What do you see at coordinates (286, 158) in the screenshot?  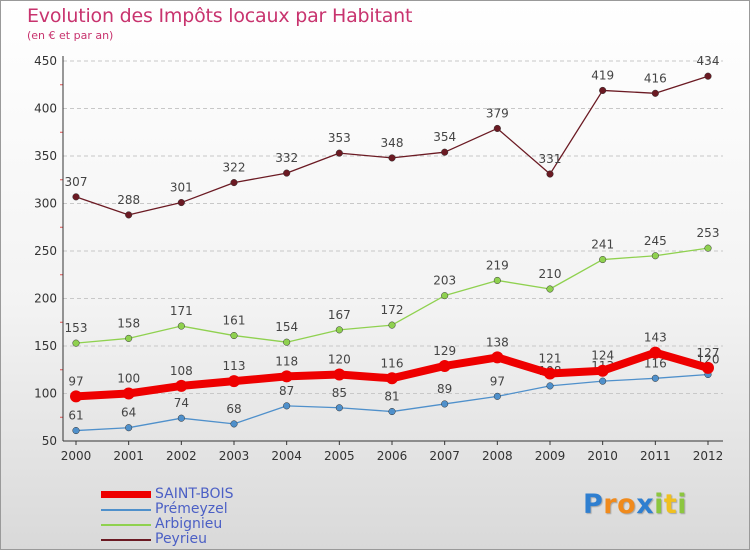 I see `data-label-peyrieu: 332` at bounding box center [286, 158].